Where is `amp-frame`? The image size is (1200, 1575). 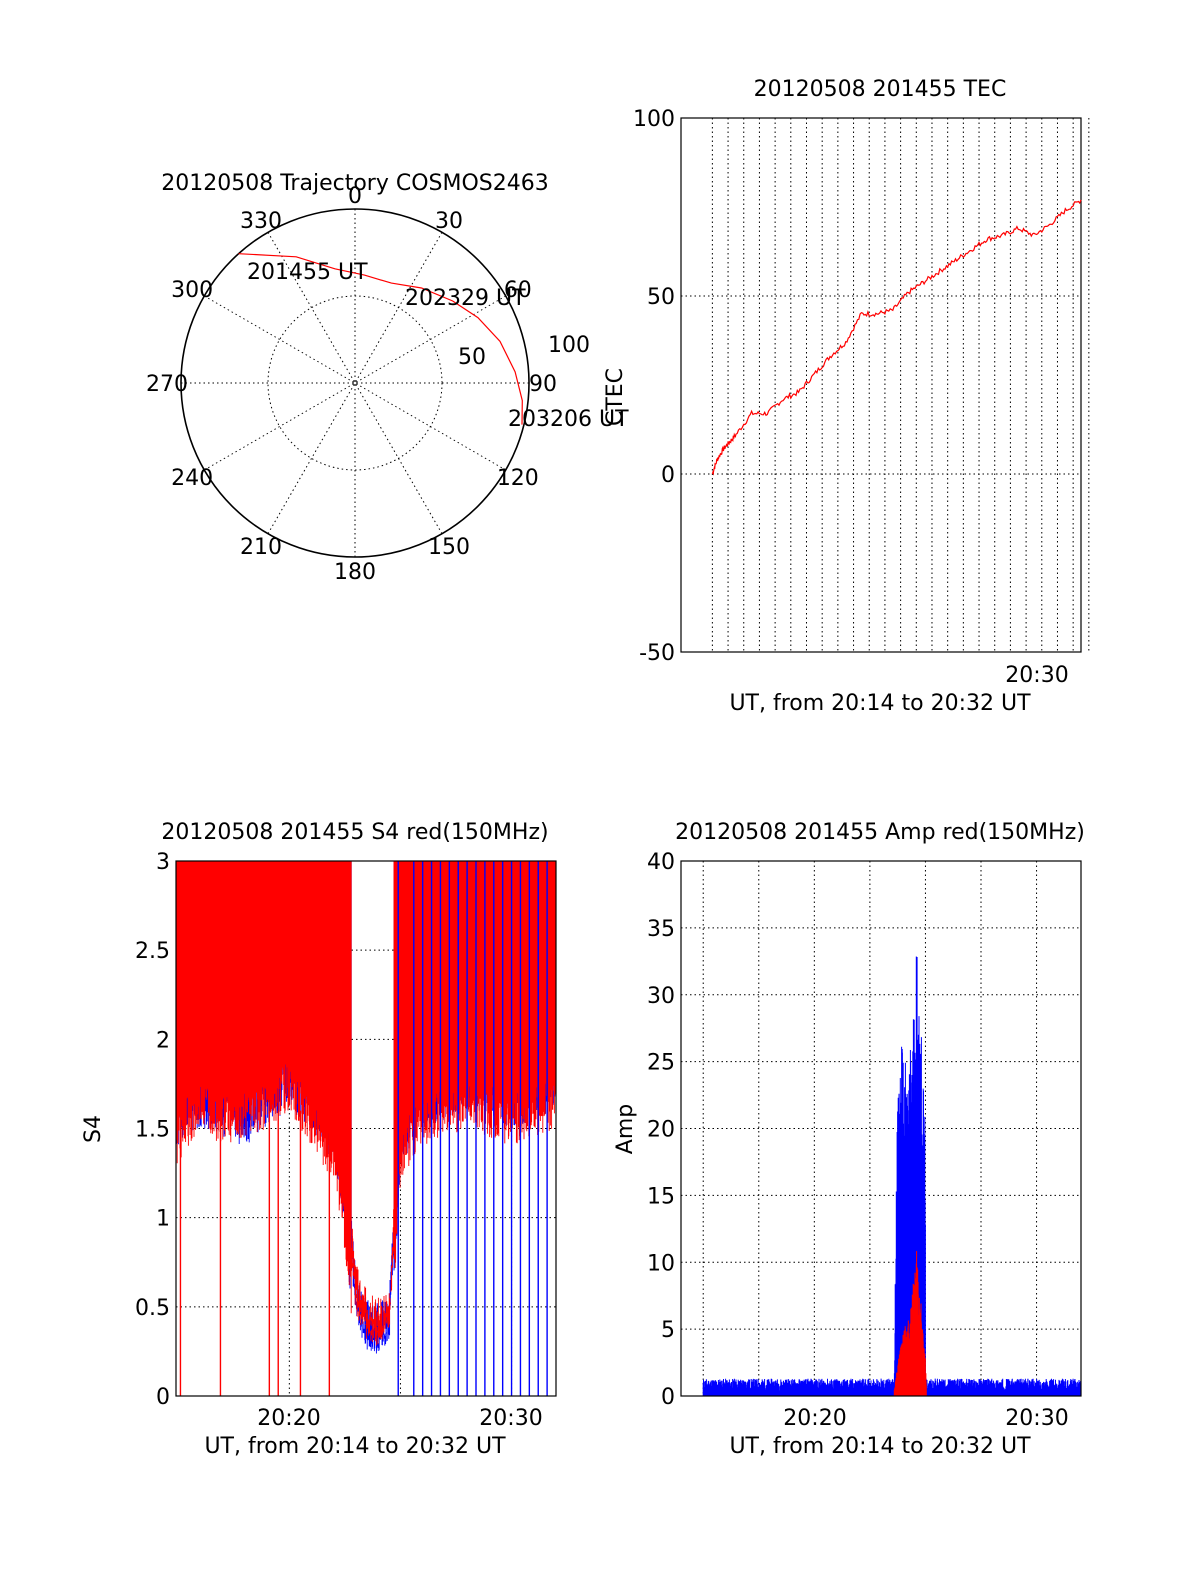 amp-frame is located at coordinates (881, 1128).